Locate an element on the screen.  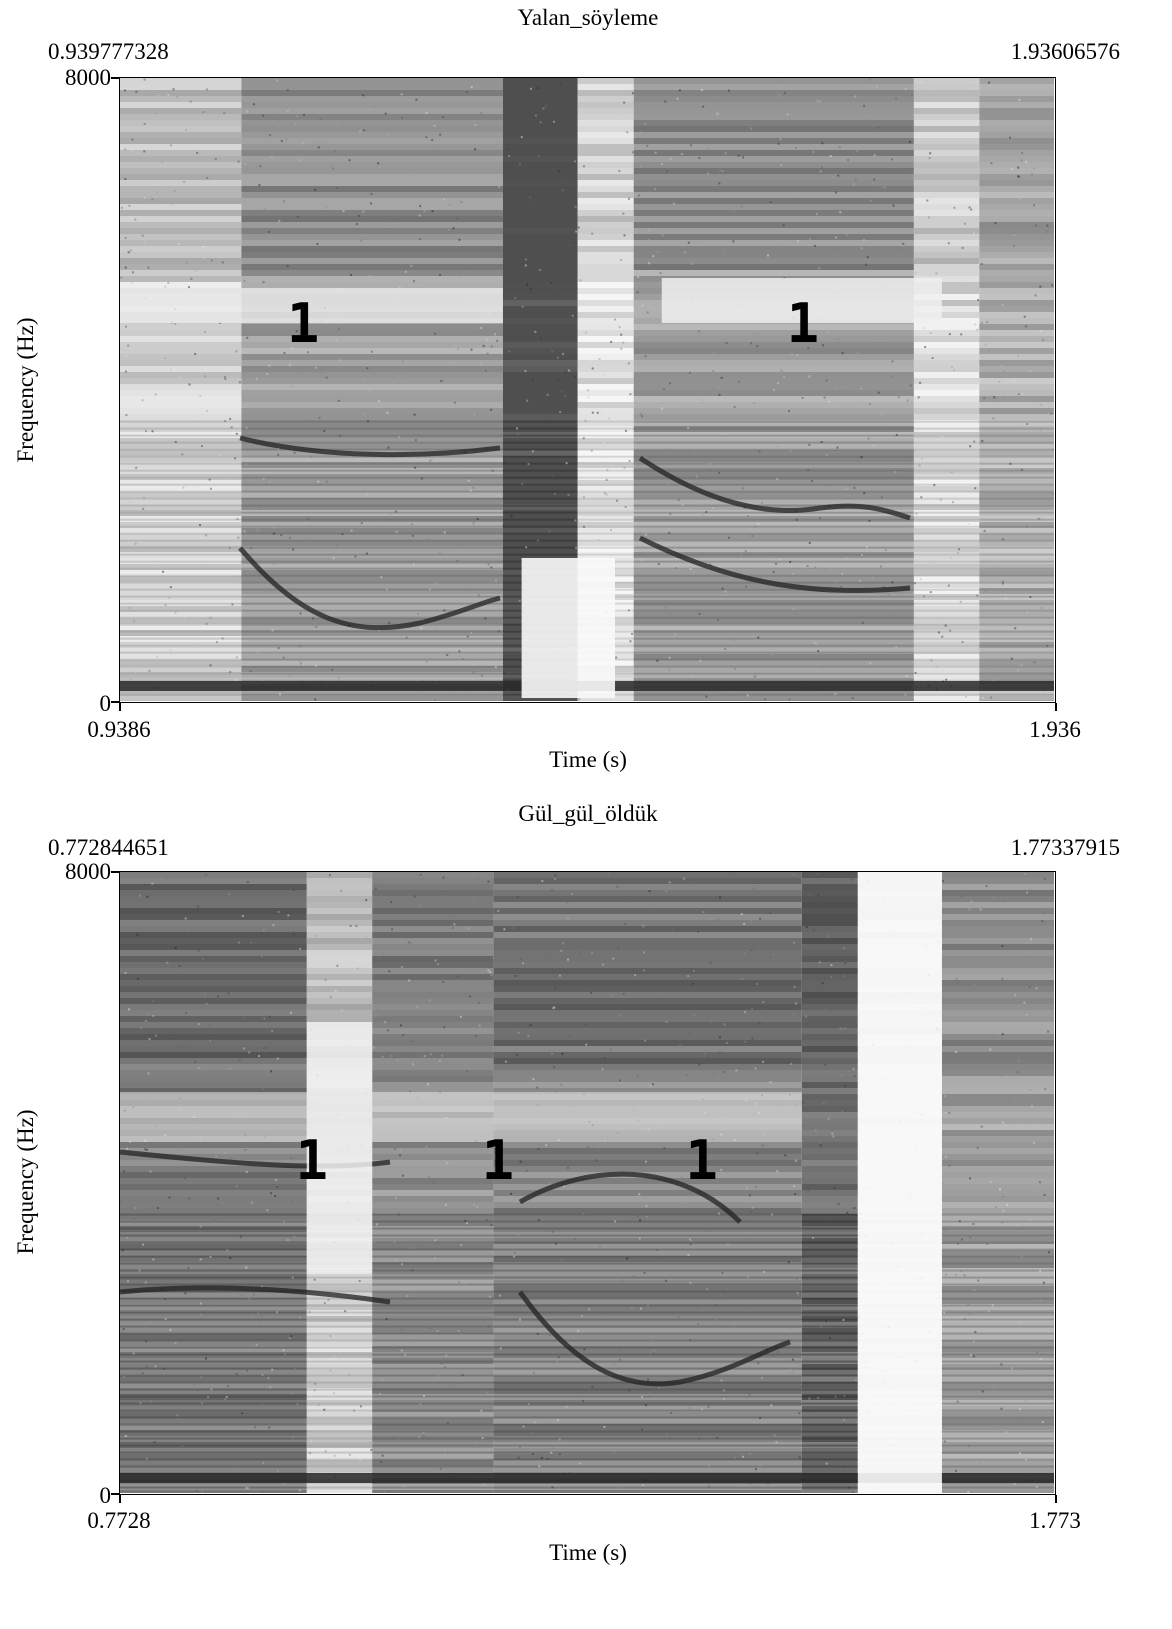
x-tick-left: 0.9386 is located at coordinates (119, 729).